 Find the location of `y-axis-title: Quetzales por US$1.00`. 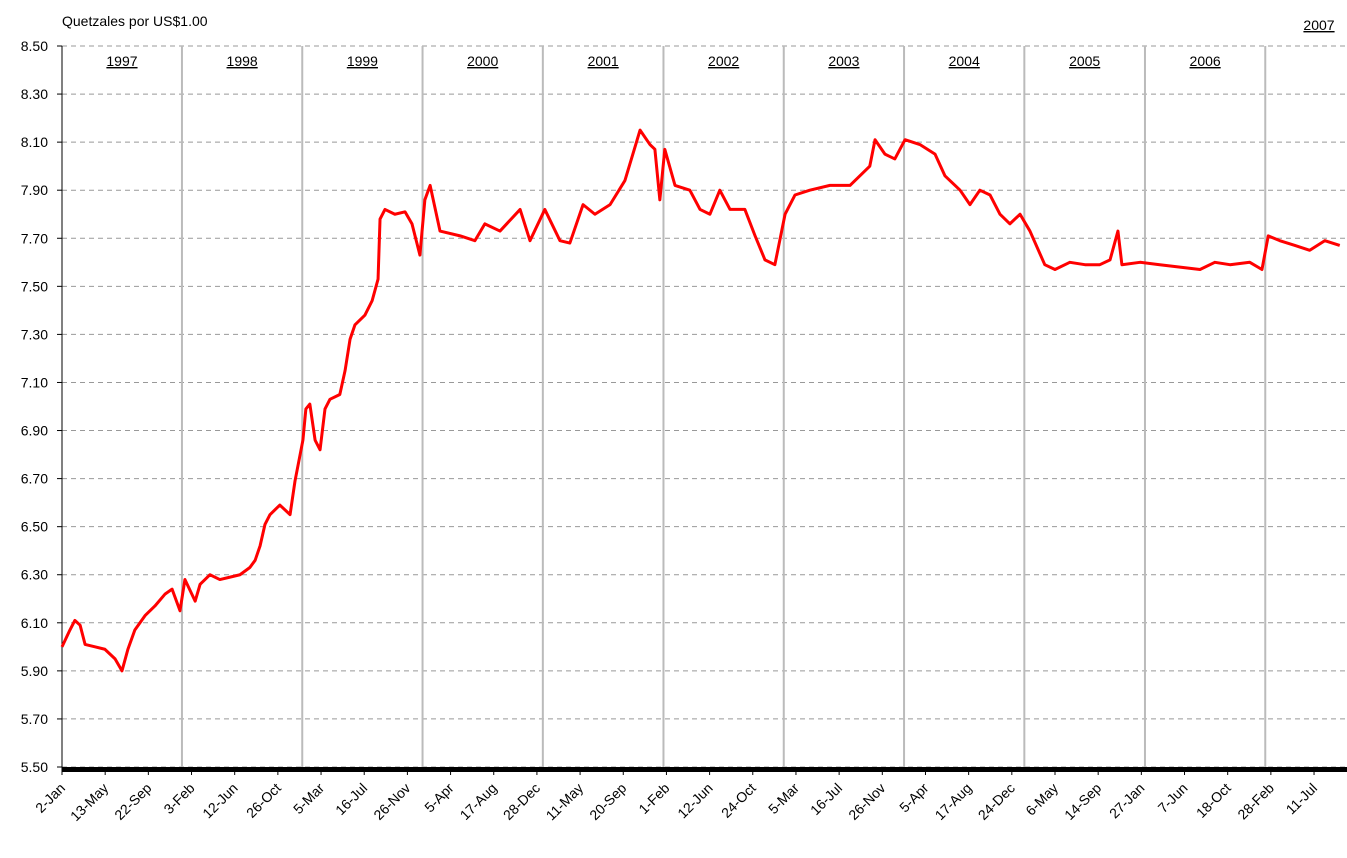

y-axis-title: Quetzales por US$1.00 is located at coordinates (135, 21).